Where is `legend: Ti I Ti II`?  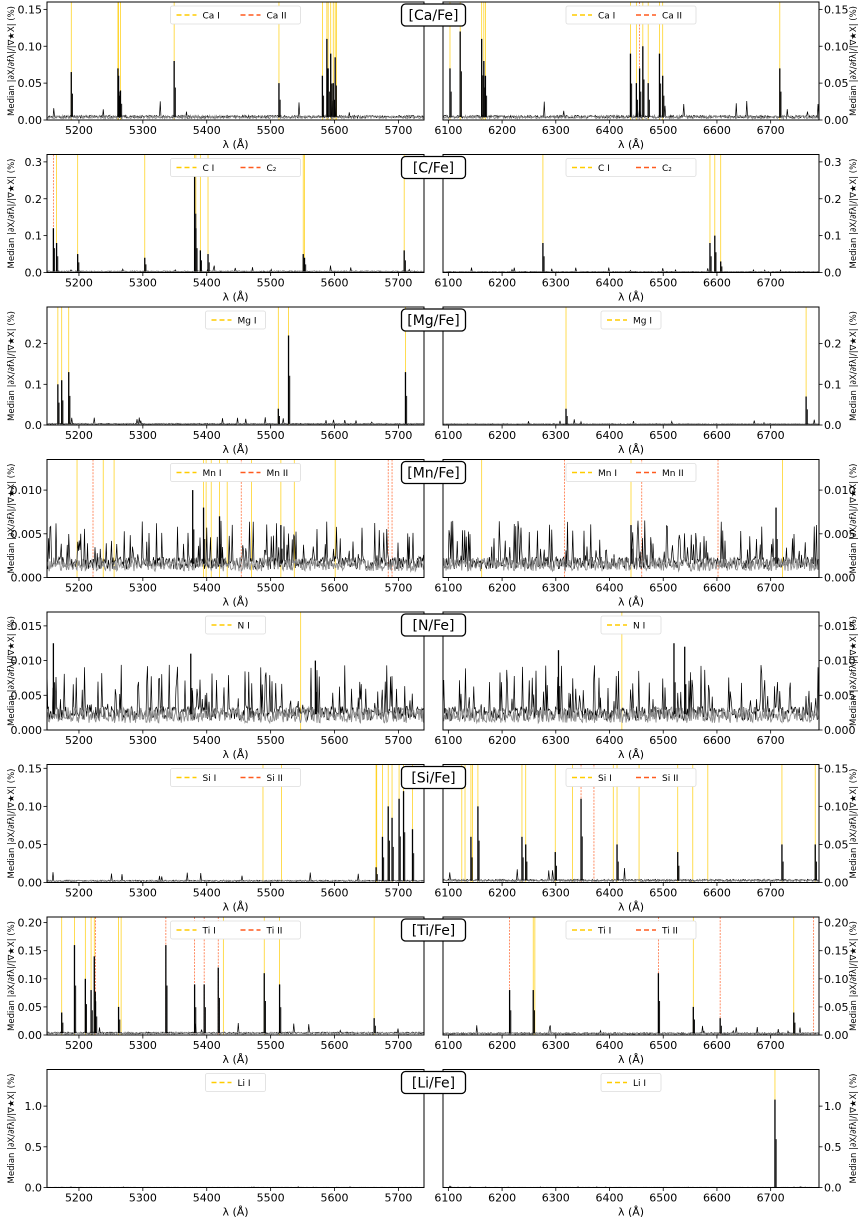
legend: Ti I Ti II is located at coordinates (631, 930).